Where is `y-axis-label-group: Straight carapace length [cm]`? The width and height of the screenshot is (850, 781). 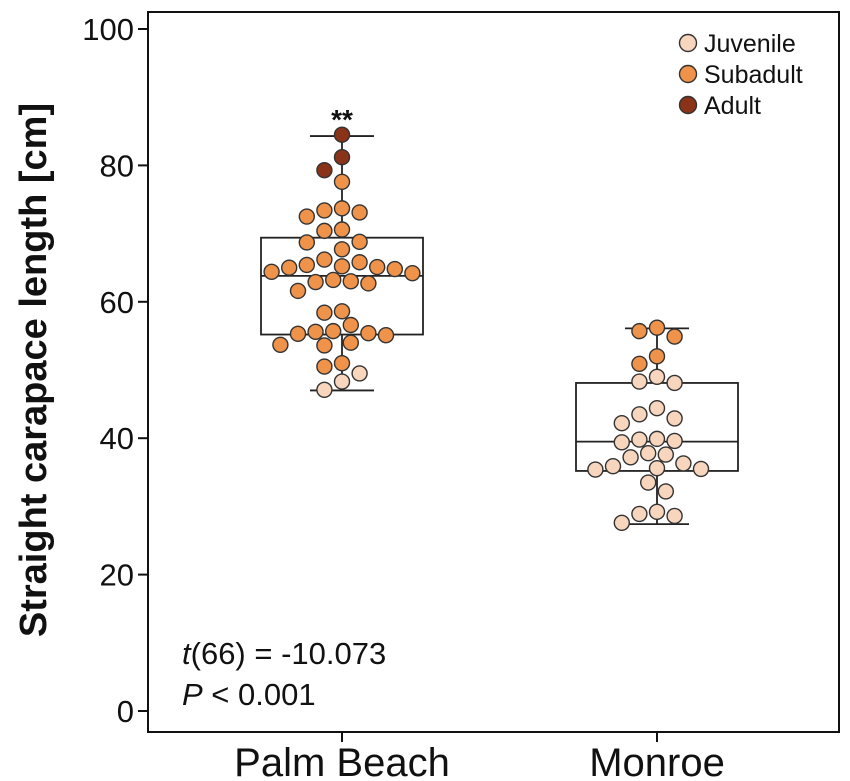 y-axis-label-group: Straight carapace length [cm] is located at coordinates (34, 370).